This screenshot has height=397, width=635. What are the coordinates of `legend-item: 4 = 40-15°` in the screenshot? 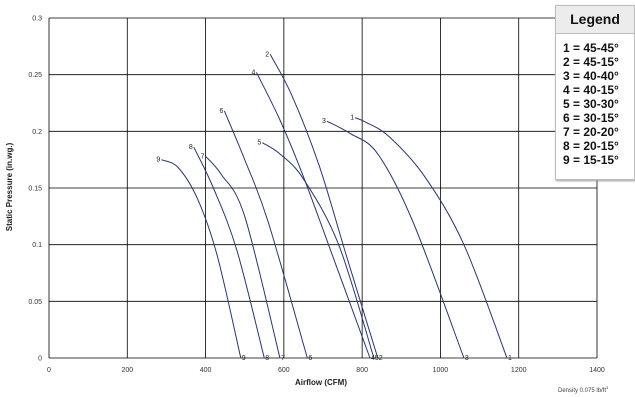 It's located at (591, 90).